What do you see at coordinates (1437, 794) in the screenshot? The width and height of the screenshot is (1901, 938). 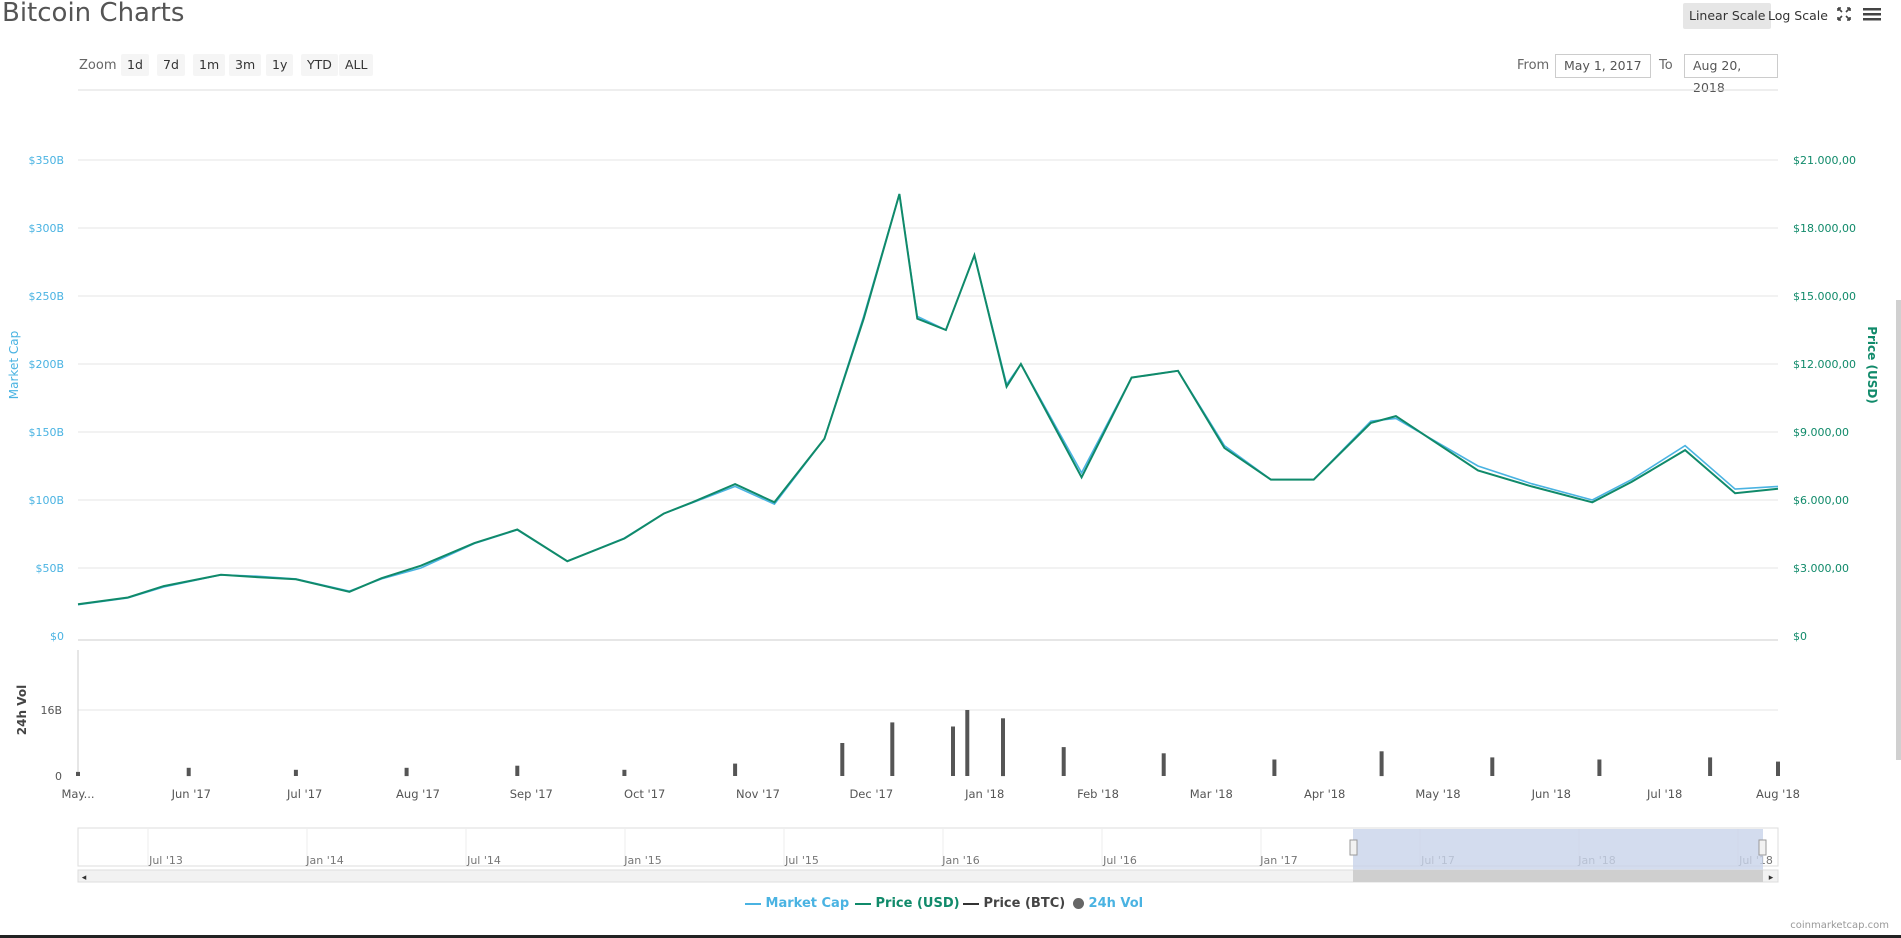 I see `x-axis-tick: May '18` at bounding box center [1437, 794].